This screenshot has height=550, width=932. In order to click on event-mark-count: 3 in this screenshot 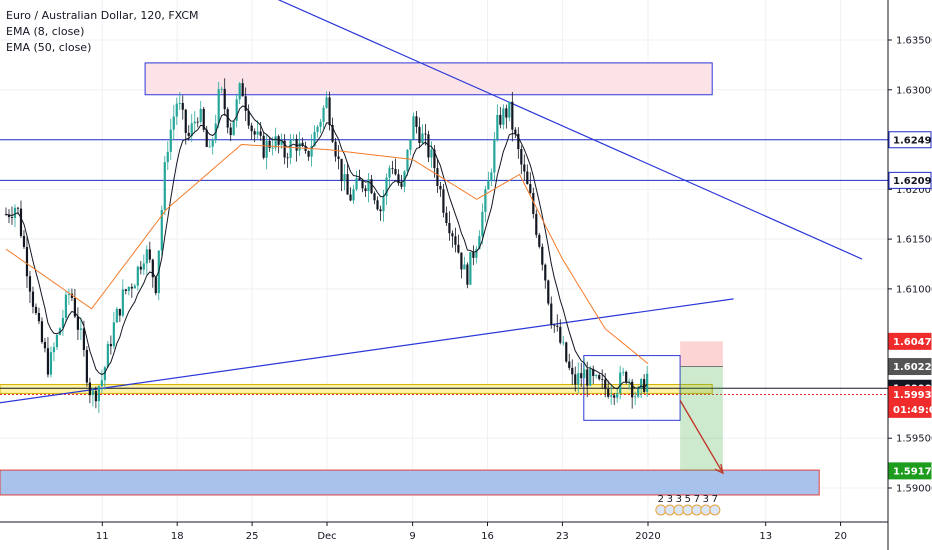, I will do `click(706, 499)`.